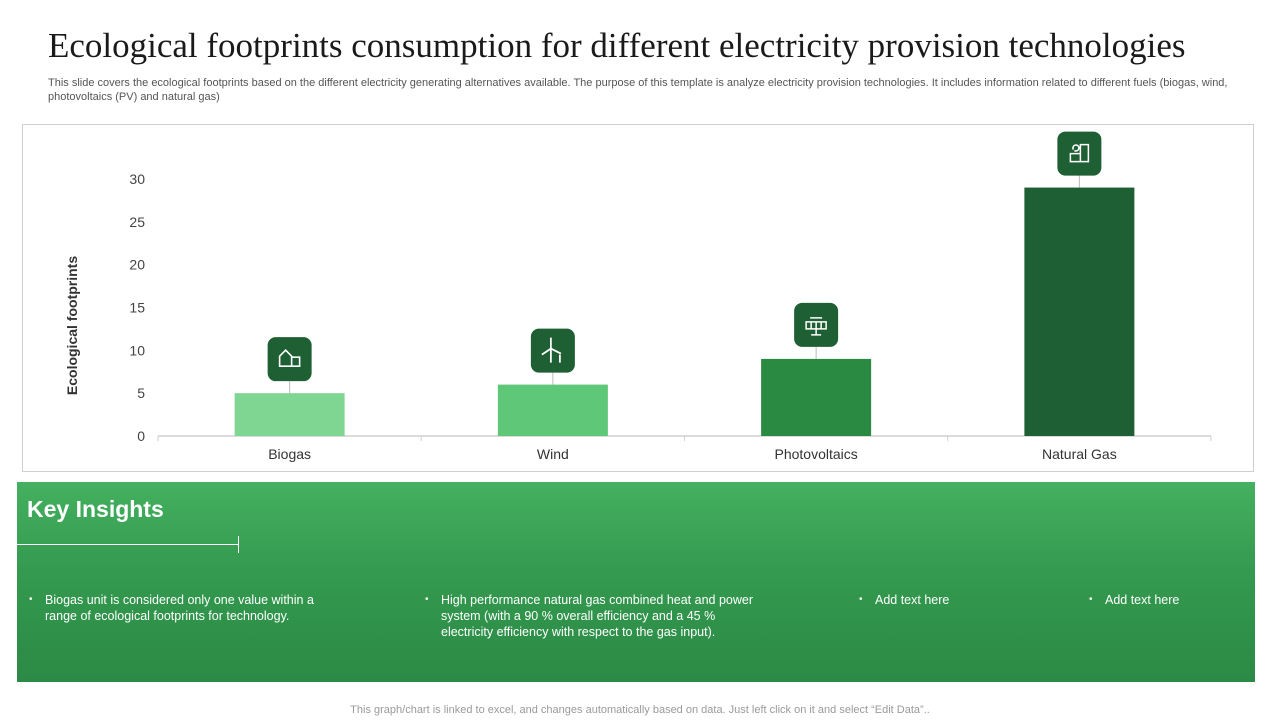  What do you see at coordinates (1079, 454) in the screenshot?
I see `x-tick-label: Natural Gas` at bounding box center [1079, 454].